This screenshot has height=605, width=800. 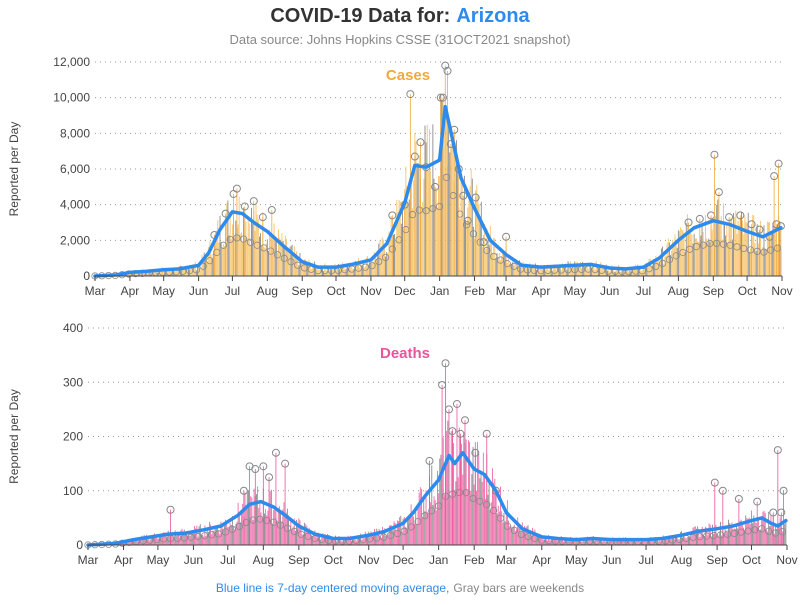 What do you see at coordinates (123, 560) in the screenshot?
I see `deaths-xtick-label: Apr` at bounding box center [123, 560].